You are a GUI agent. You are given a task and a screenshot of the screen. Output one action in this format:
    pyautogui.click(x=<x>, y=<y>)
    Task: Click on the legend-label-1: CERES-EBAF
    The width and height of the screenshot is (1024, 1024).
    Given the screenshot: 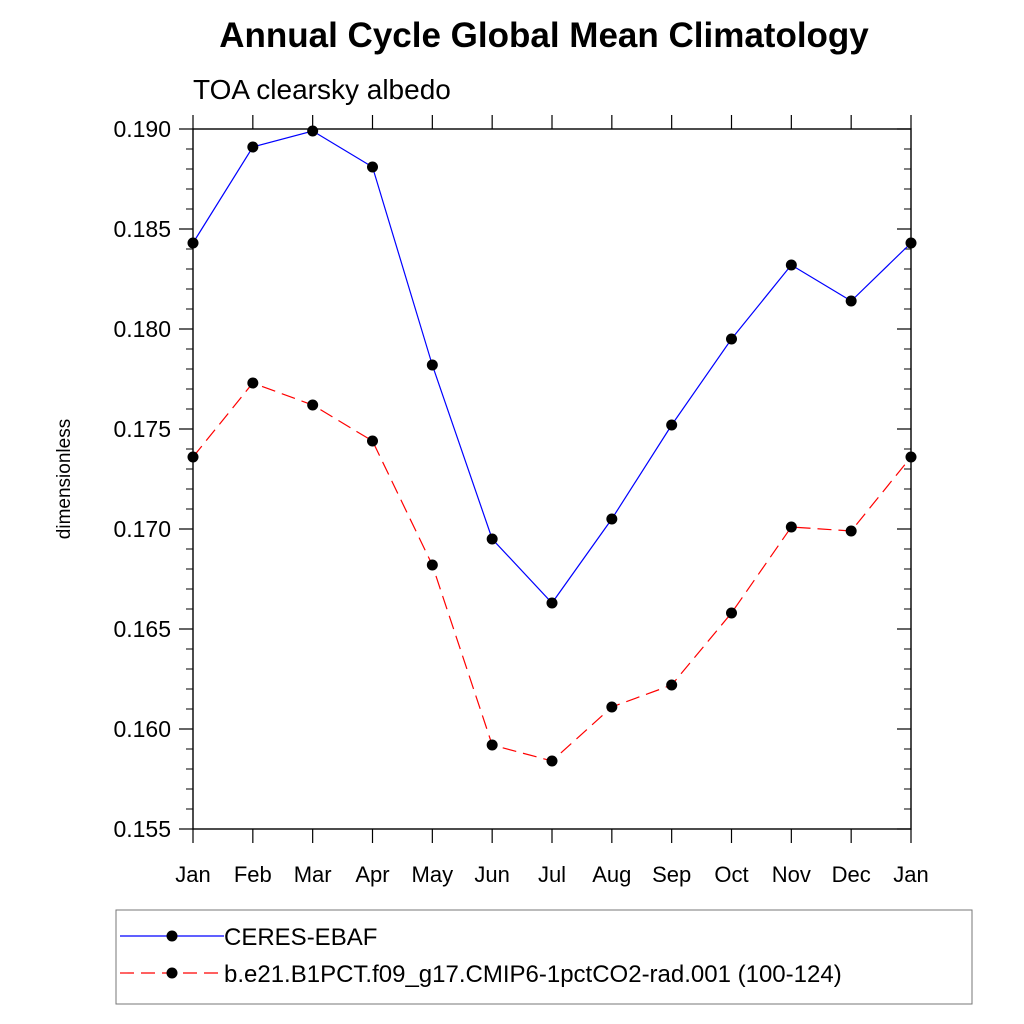 What is the action you would take?
    pyautogui.click(x=300, y=937)
    